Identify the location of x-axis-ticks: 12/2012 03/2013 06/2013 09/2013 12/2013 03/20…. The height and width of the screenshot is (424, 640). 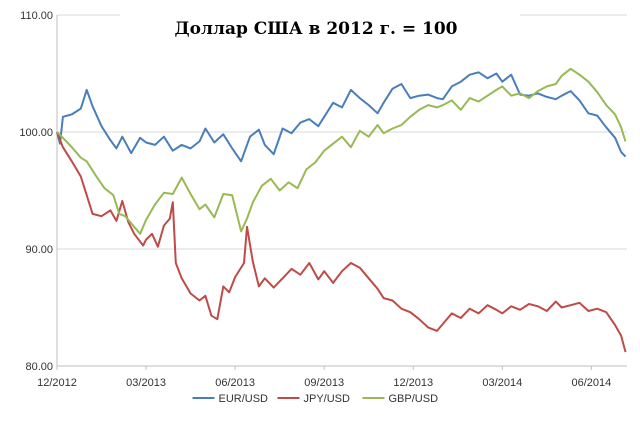
(324, 377).